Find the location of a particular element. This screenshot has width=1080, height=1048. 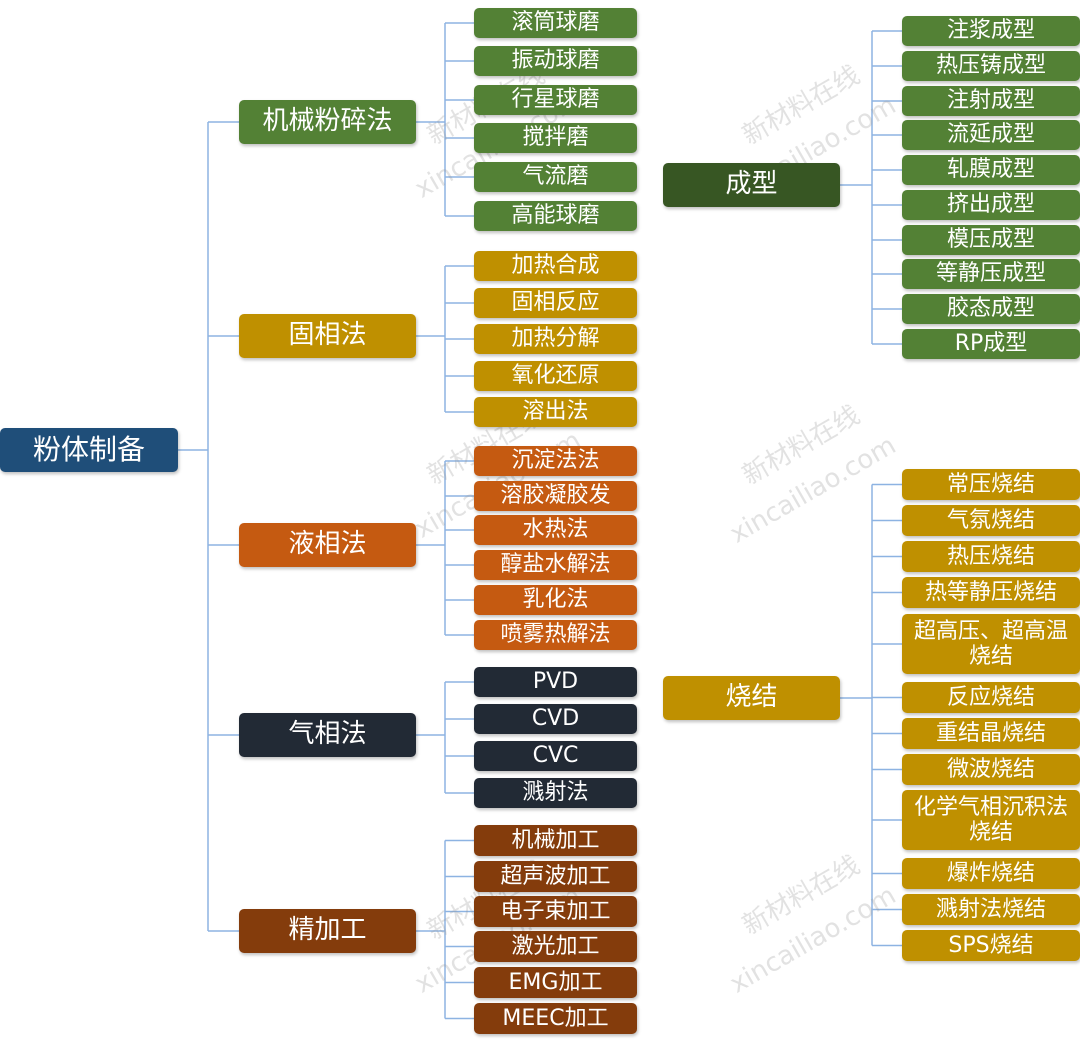

leaf-fine: 激光加工 is located at coordinates (555, 946).